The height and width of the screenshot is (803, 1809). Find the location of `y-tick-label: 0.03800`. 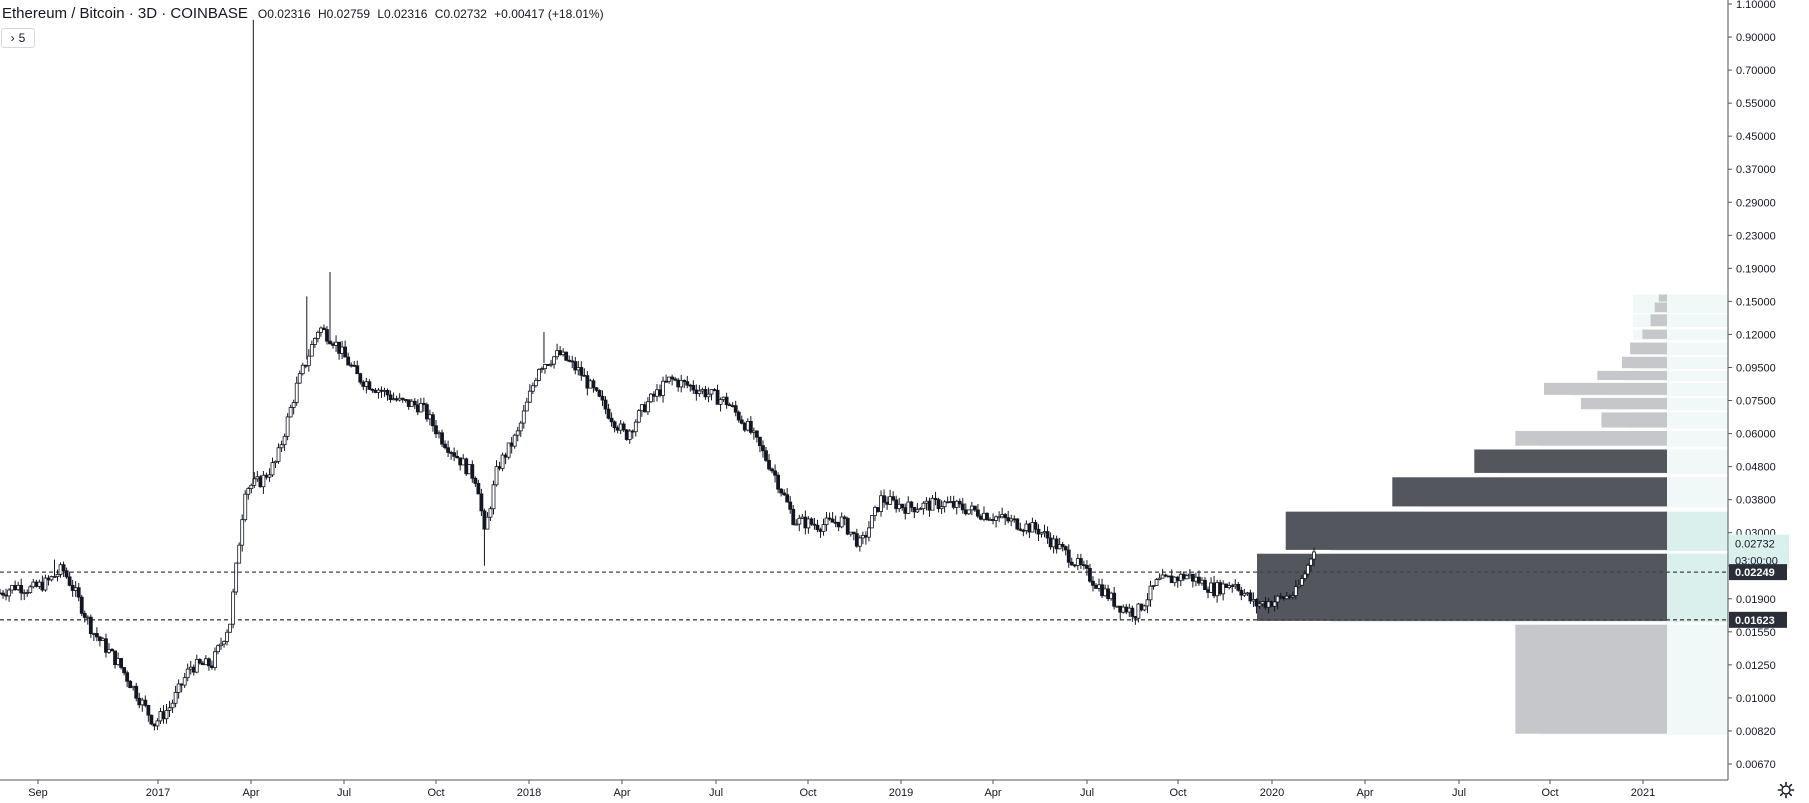

y-tick-label: 0.03800 is located at coordinates (1756, 501).